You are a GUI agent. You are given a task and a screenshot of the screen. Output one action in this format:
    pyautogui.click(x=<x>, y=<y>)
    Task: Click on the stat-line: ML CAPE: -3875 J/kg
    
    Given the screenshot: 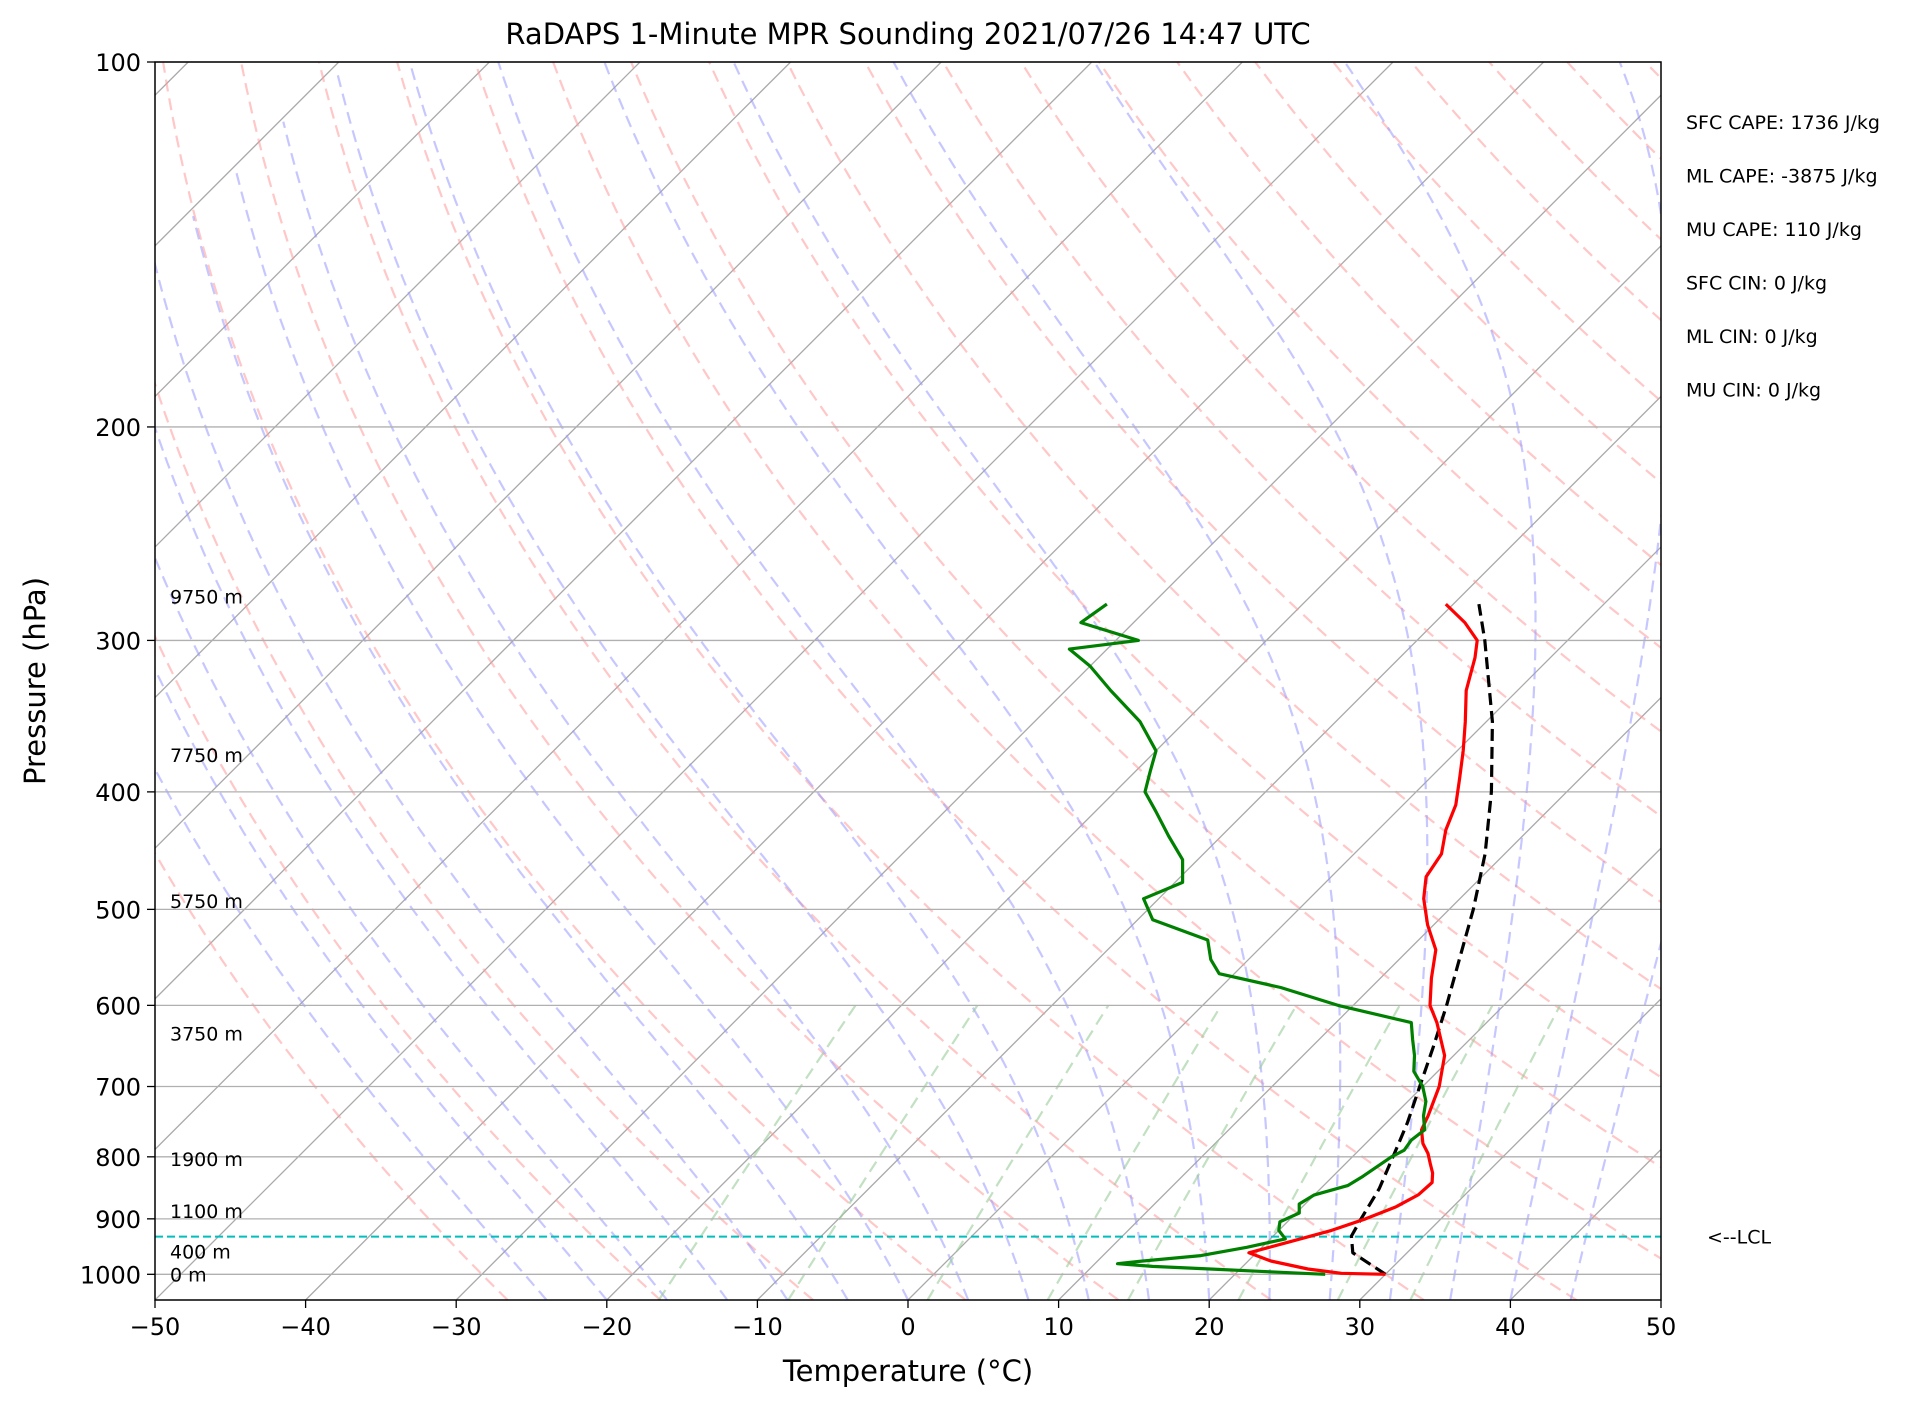 What is the action you would take?
    pyautogui.click(x=1782, y=177)
    